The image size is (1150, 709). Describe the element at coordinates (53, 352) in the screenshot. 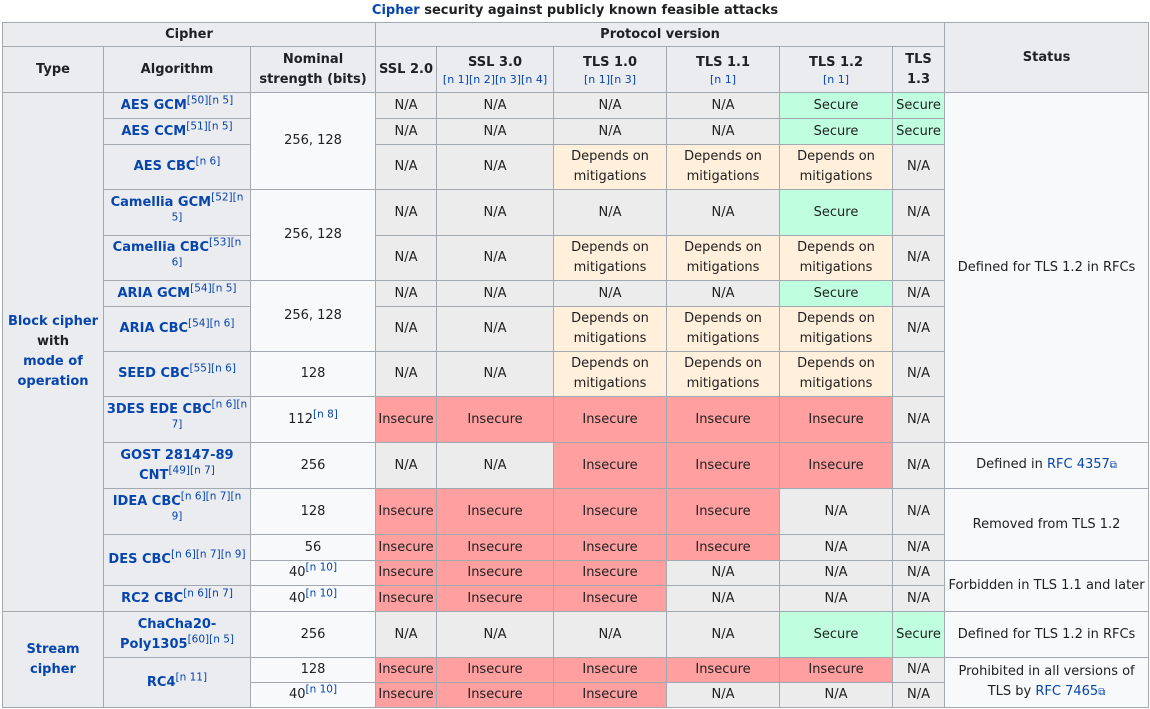

I see `type-block-cipher: Block cipher with mode of operation` at that location.